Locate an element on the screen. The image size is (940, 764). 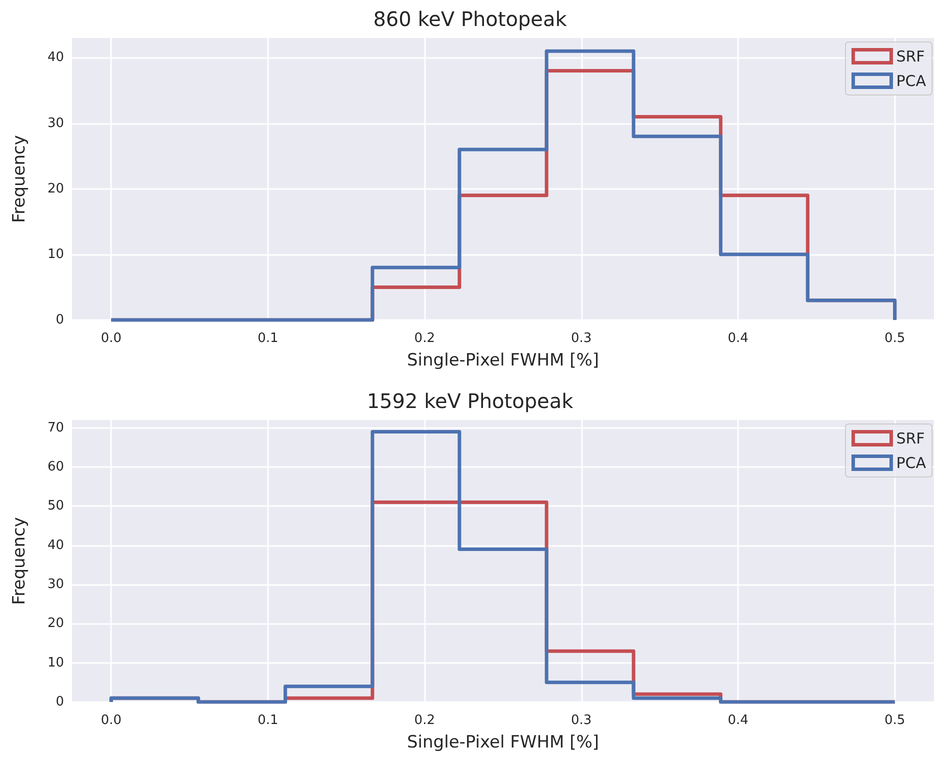
y-tick-label: 70 is located at coordinates (55, 428).